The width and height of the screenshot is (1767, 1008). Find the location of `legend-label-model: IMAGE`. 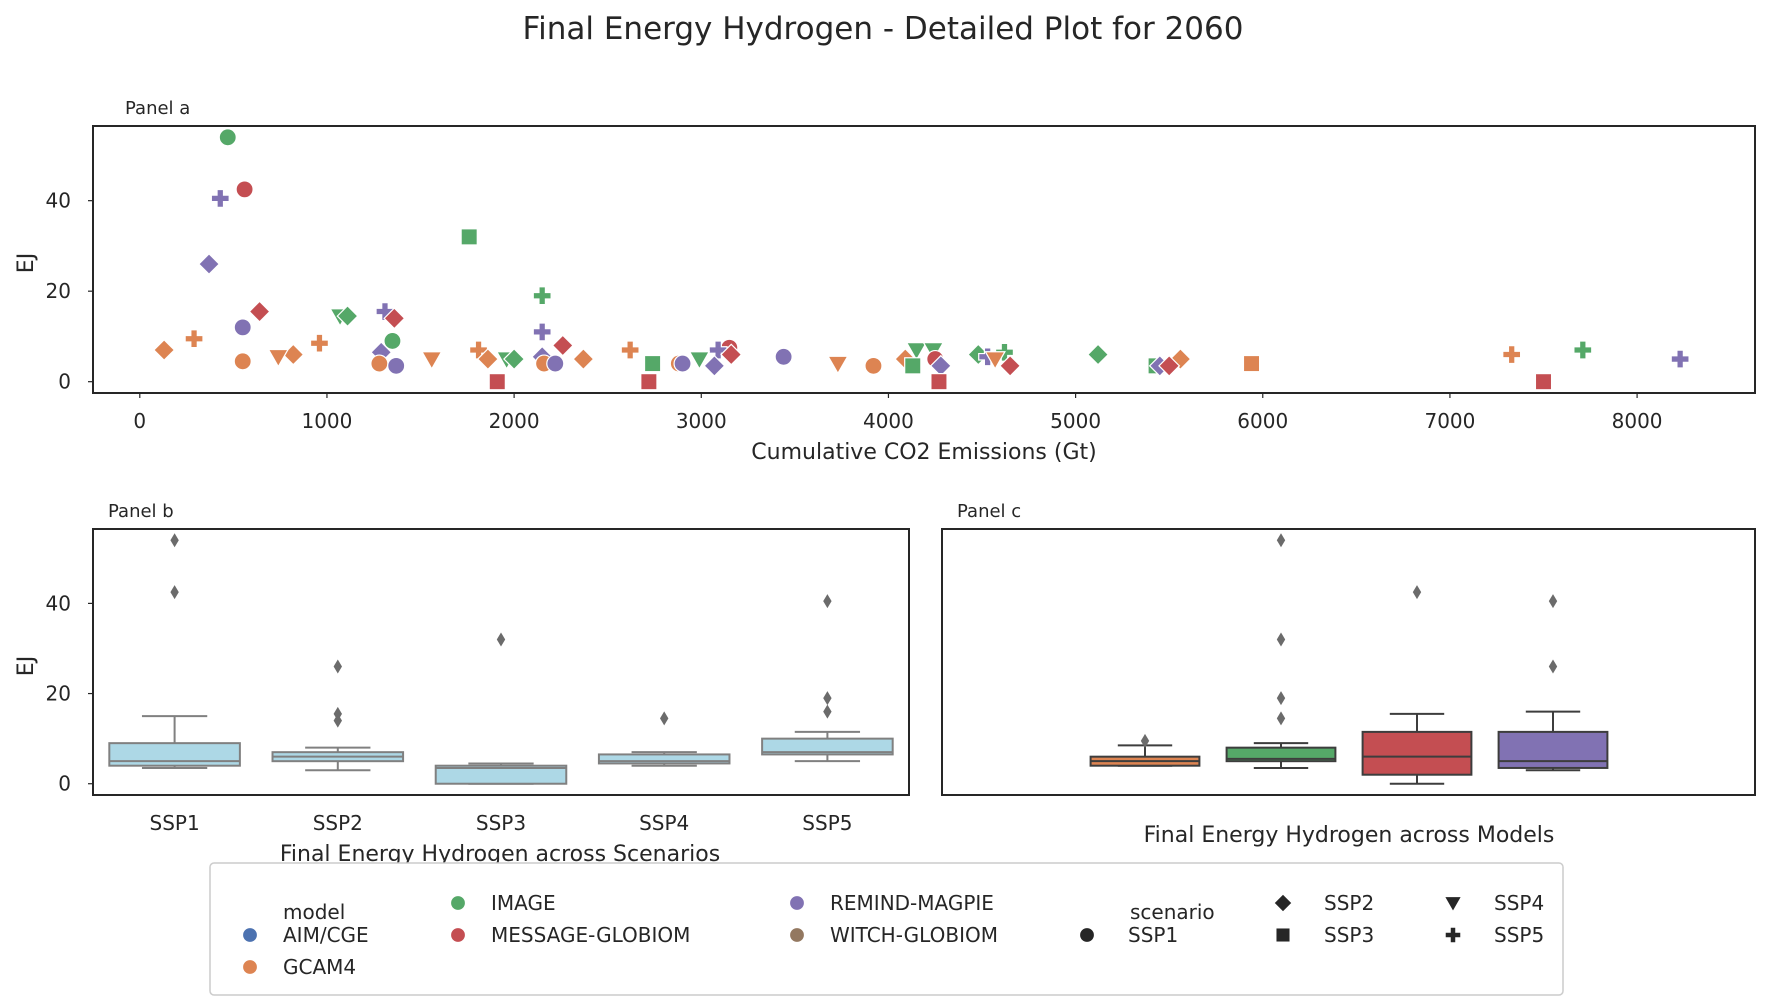

legend-label-model: IMAGE is located at coordinates (523, 903).